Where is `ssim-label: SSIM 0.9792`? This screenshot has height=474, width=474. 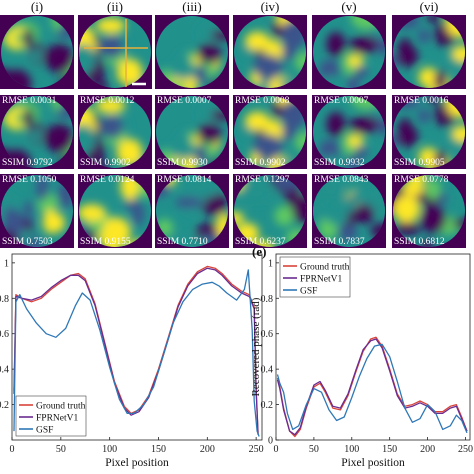
ssim-label: SSIM 0.9792 is located at coordinates (27, 163).